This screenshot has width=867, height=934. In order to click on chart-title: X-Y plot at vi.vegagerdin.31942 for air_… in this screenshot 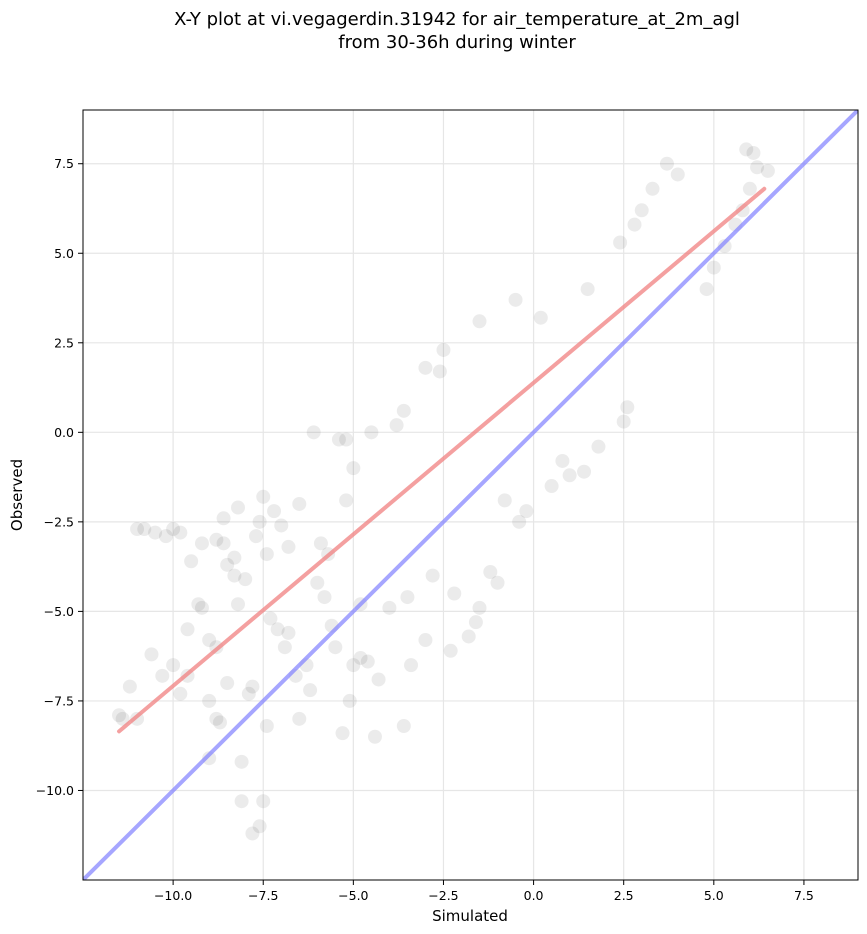, I will do `click(457, 31)`.